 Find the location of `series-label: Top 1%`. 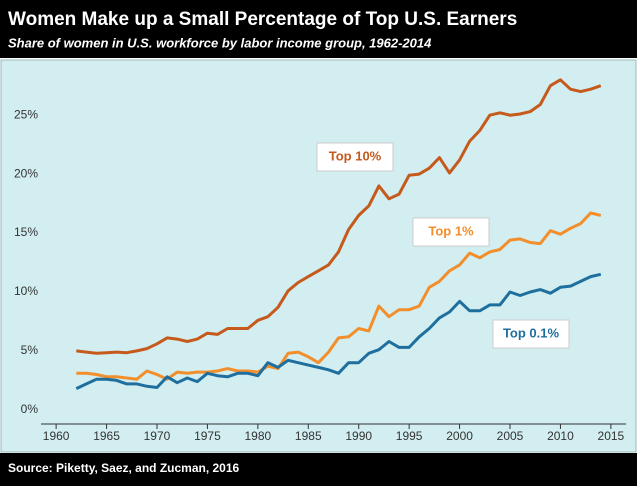

series-label: Top 1% is located at coordinates (451, 230).